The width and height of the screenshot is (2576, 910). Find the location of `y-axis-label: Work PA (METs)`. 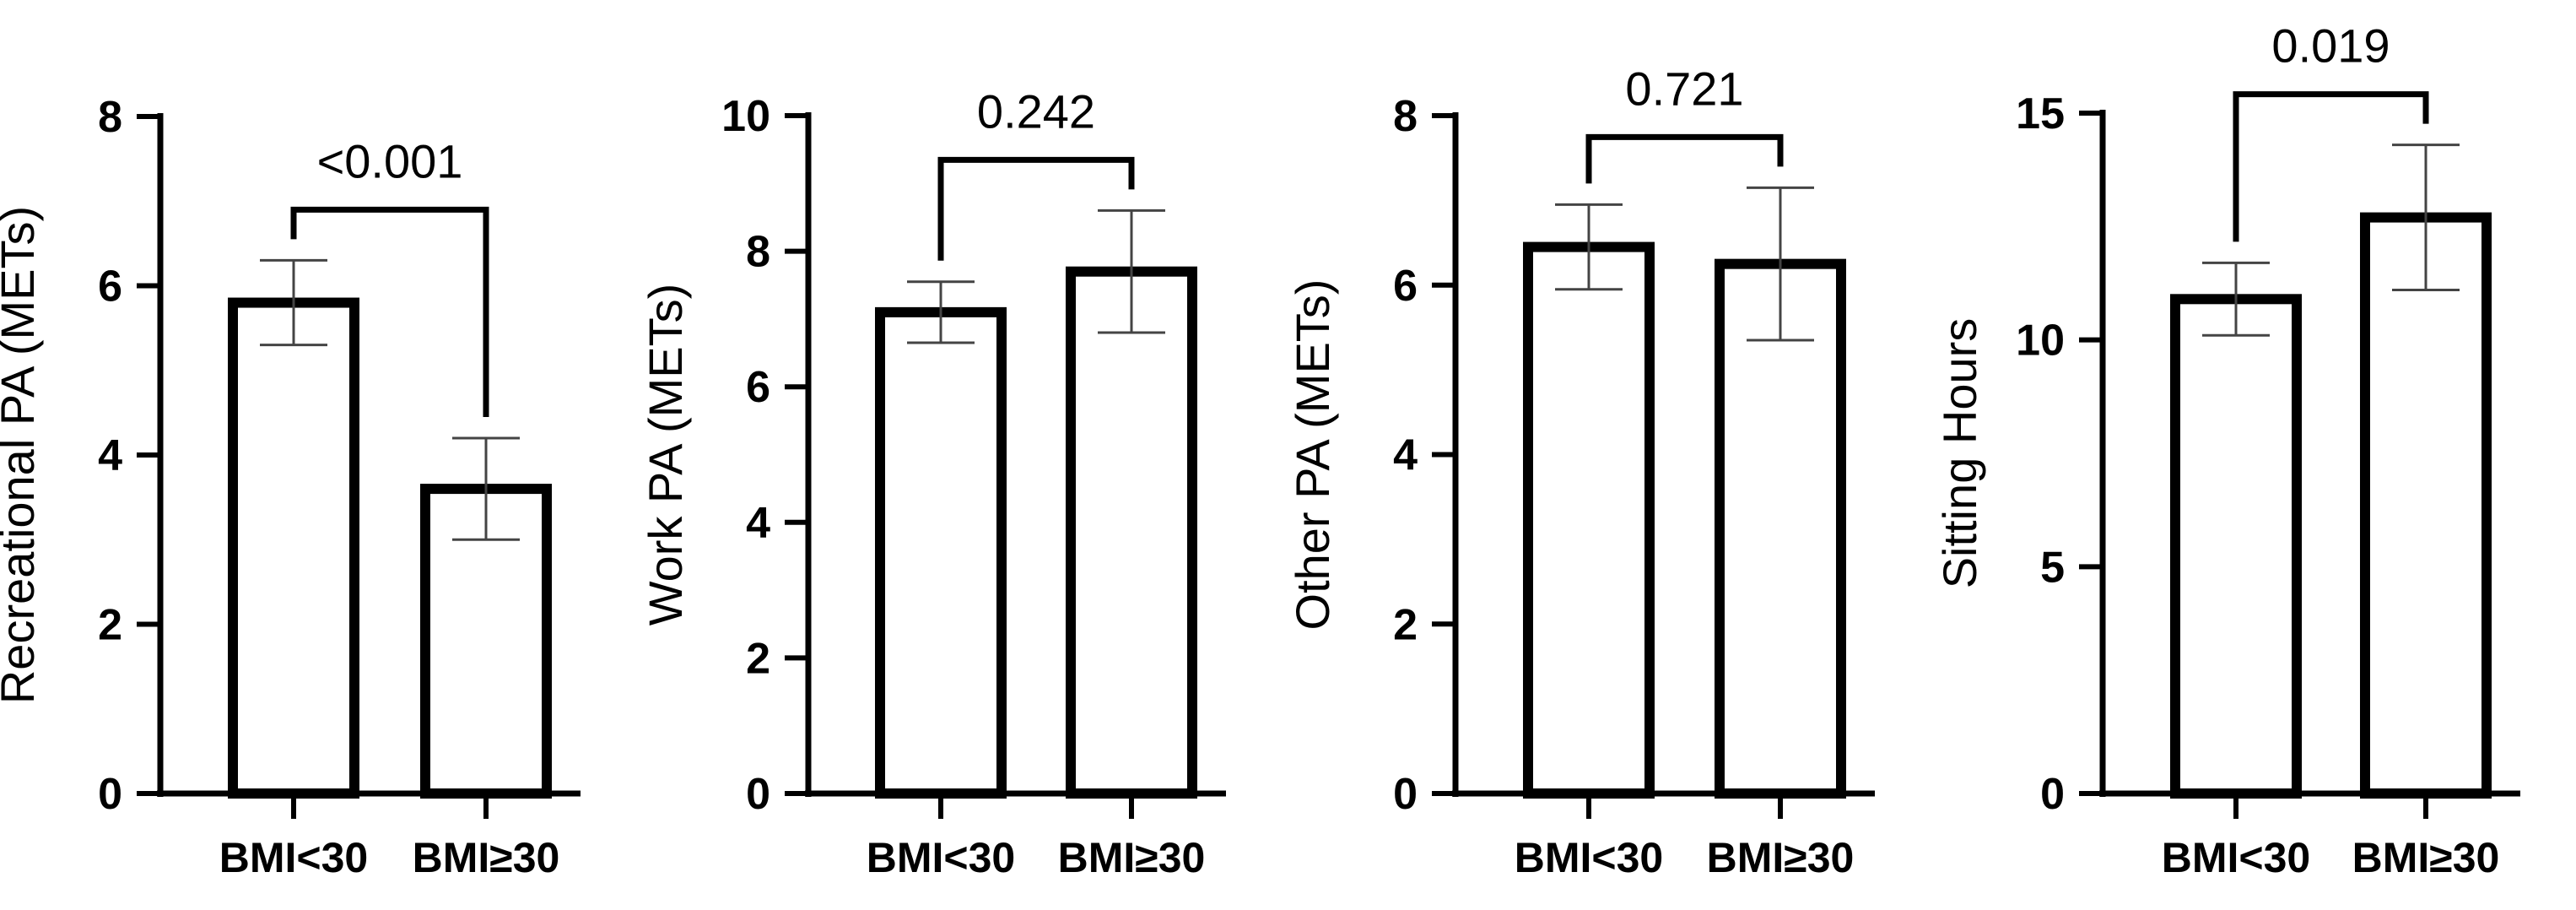

y-axis-label: Work PA (METs) is located at coordinates (665, 455).